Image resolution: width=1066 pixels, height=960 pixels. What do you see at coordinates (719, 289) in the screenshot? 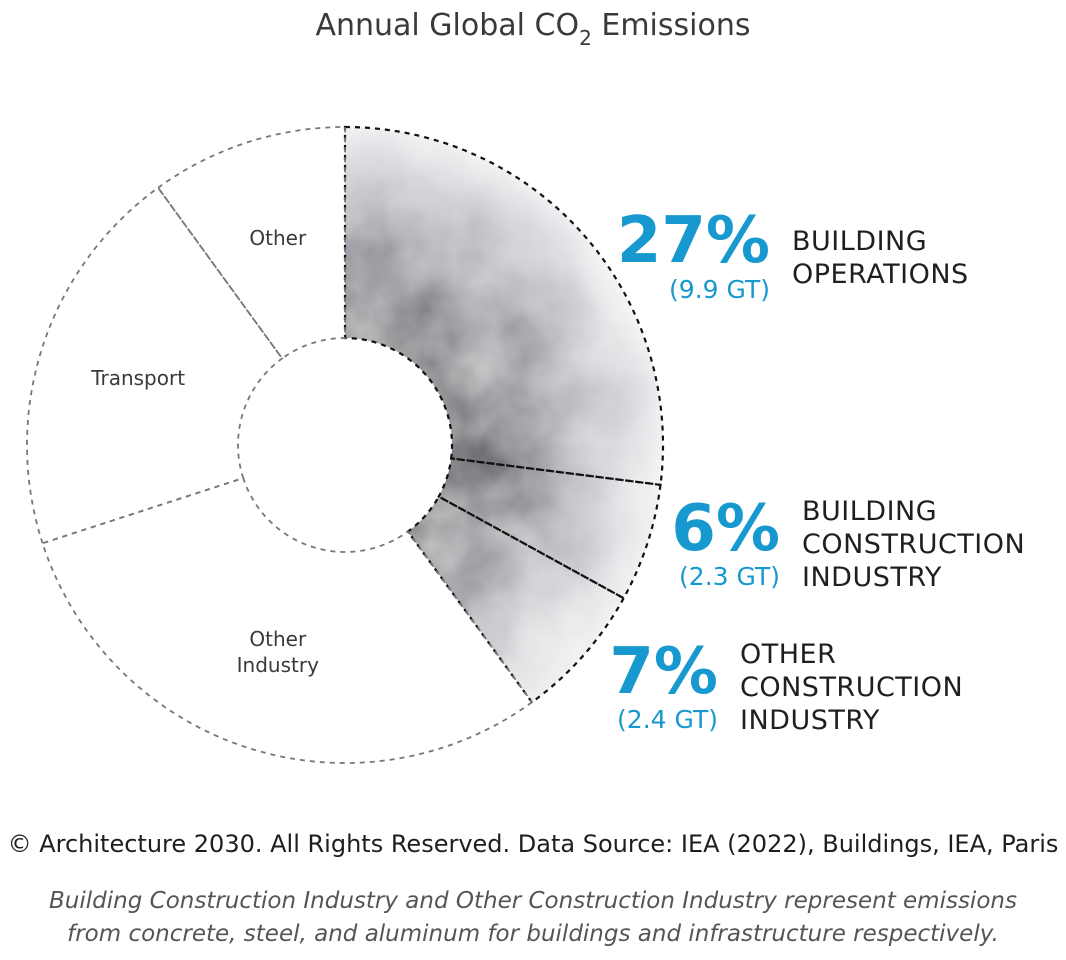
I see `gt-label-building_operations: (9.9 GT)` at bounding box center [719, 289].